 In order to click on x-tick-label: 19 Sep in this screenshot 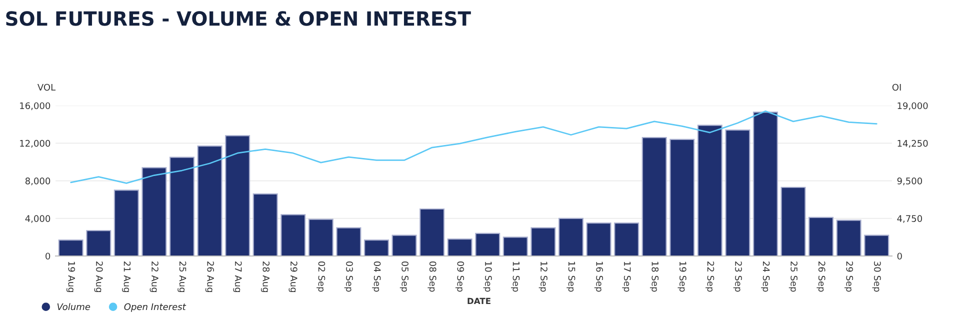, I will do `click(682, 277)`.